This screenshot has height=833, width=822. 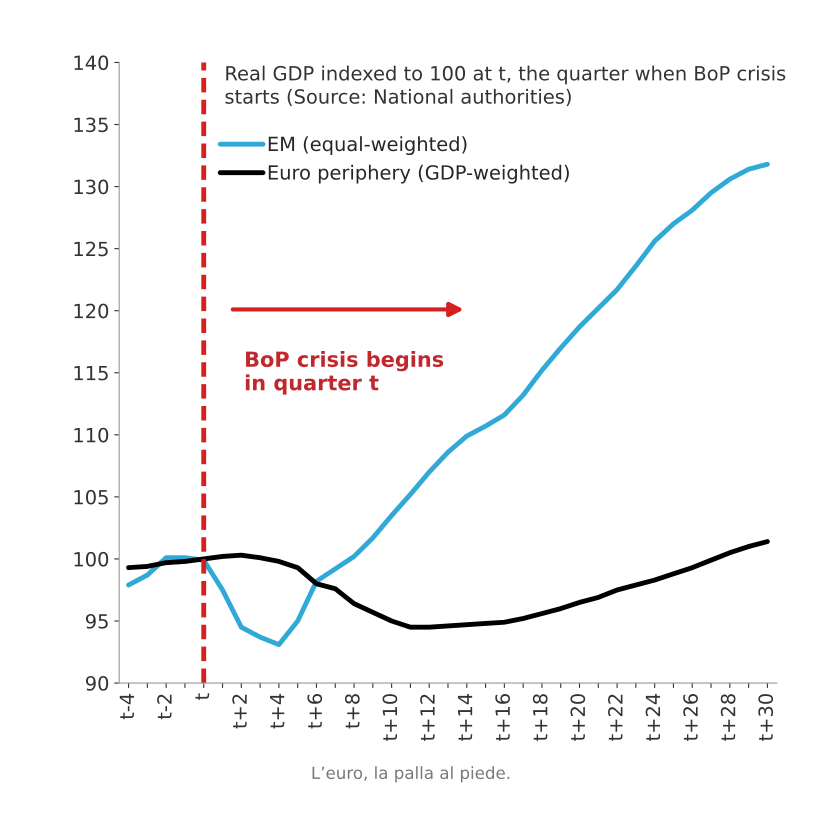 What do you see at coordinates (239, 711) in the screenshot?
I see `x-tick-label: t+2` at bounding box center [239, 711].